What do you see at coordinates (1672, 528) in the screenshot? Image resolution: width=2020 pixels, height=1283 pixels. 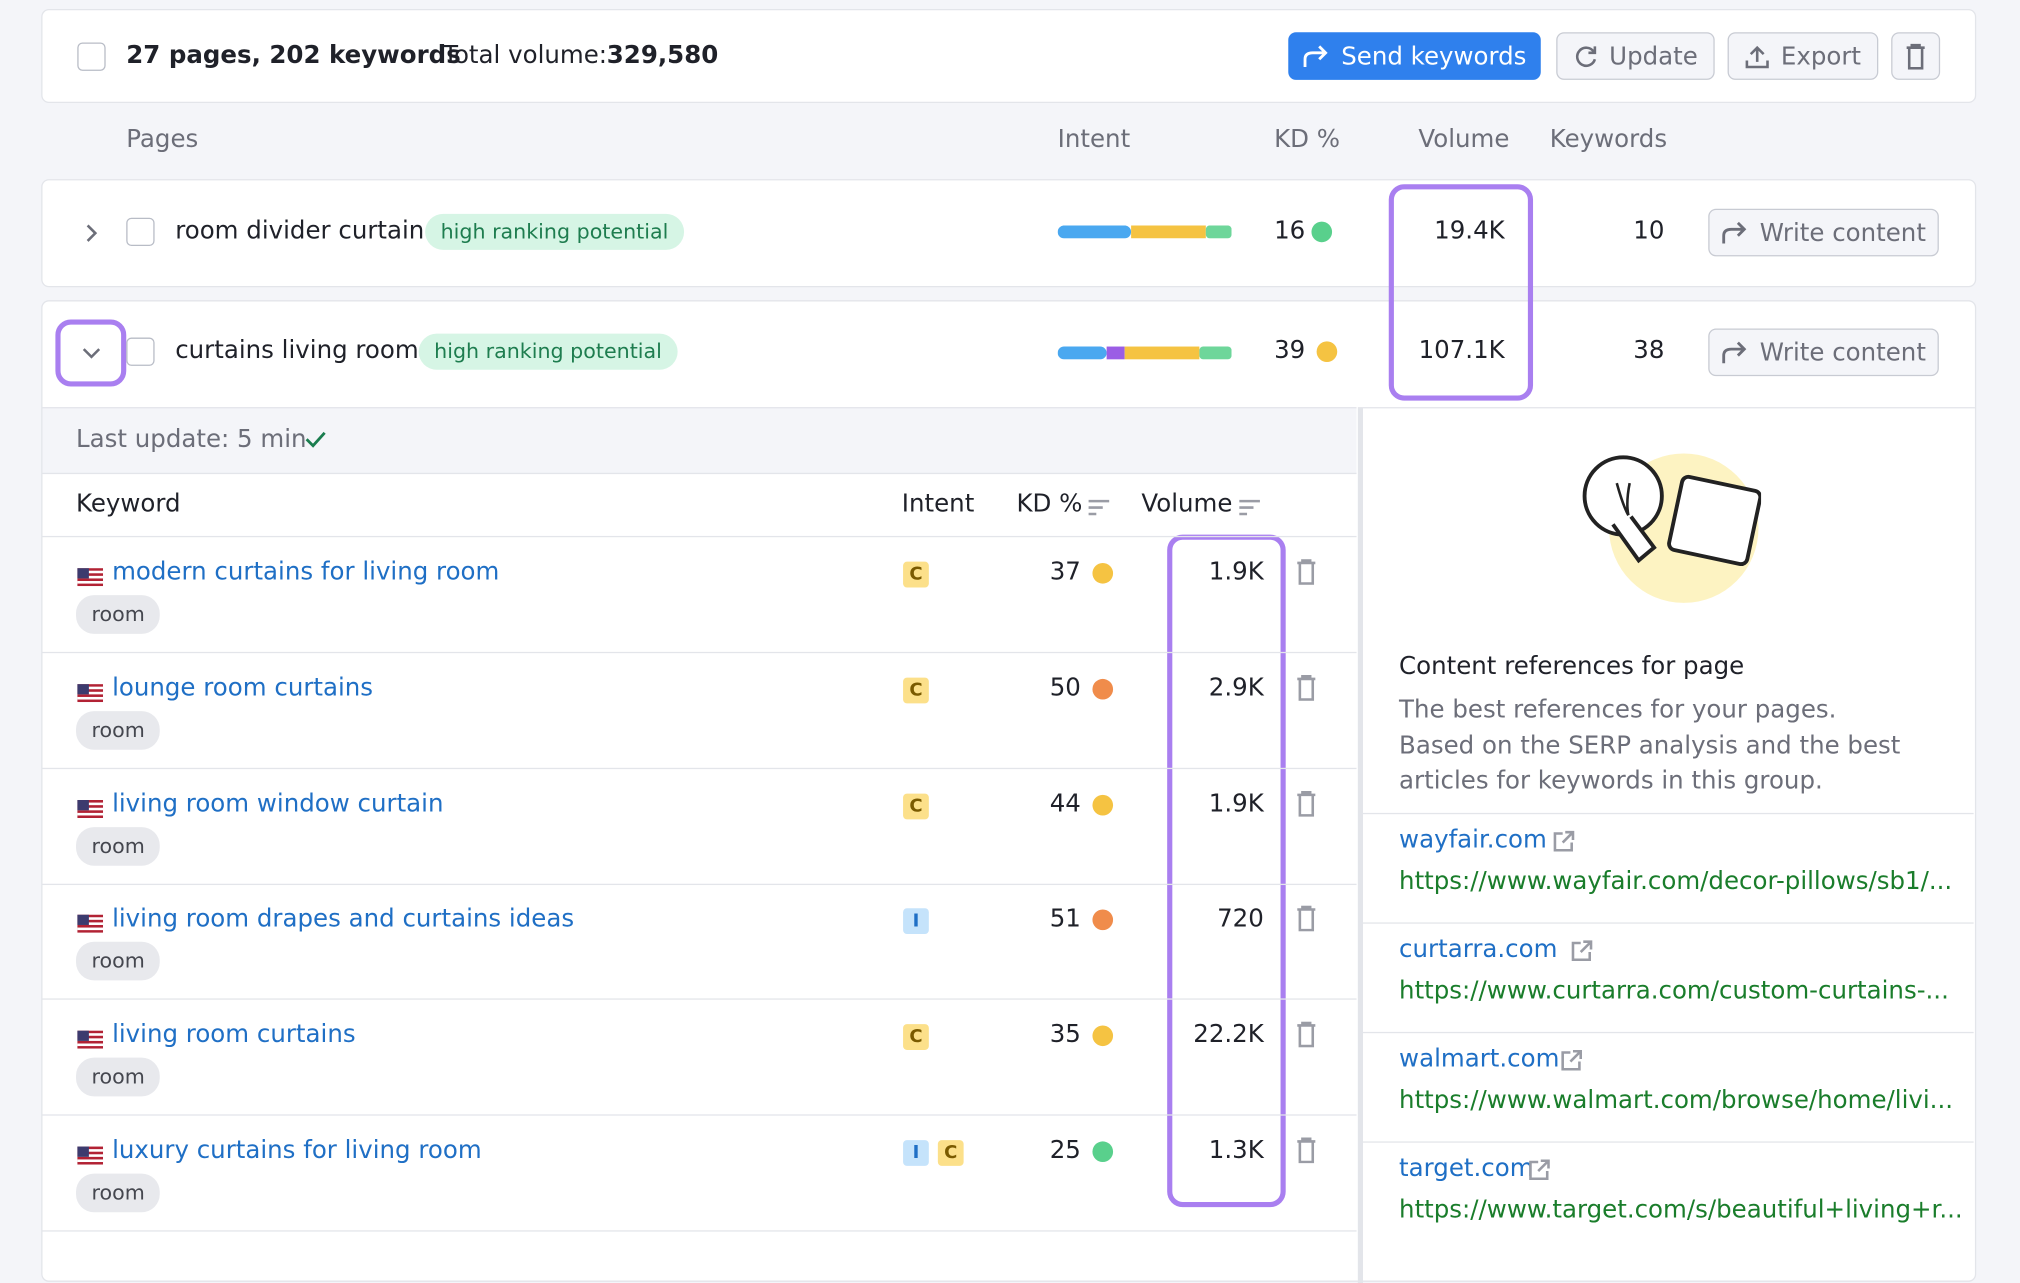 I see `illustration` at bounding box center [1672, 528].